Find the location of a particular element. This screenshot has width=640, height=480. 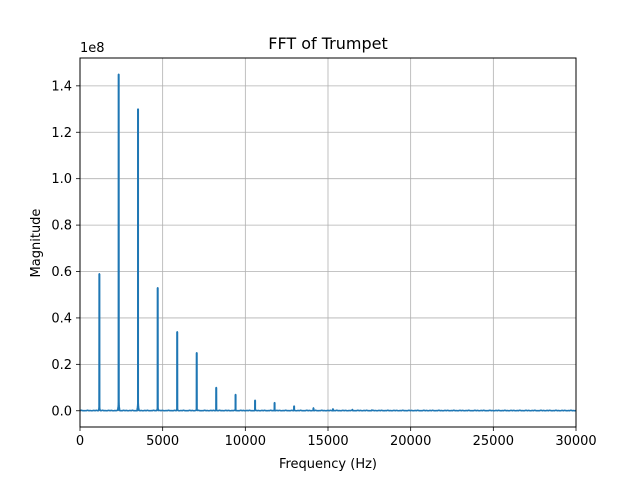

x-tick-label: 25000 is located at coordinates (493, 441).